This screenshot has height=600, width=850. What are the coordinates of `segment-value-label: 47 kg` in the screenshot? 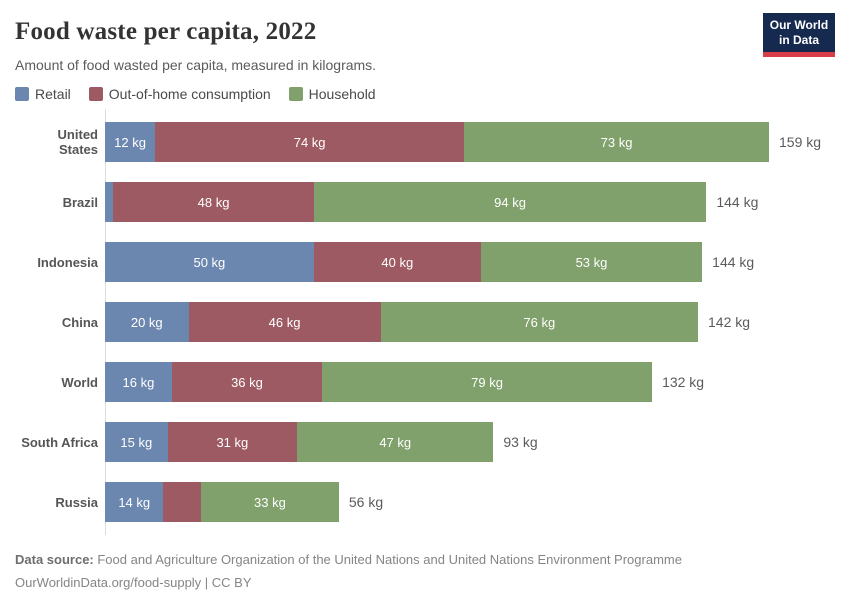 It's located at (395, 442).